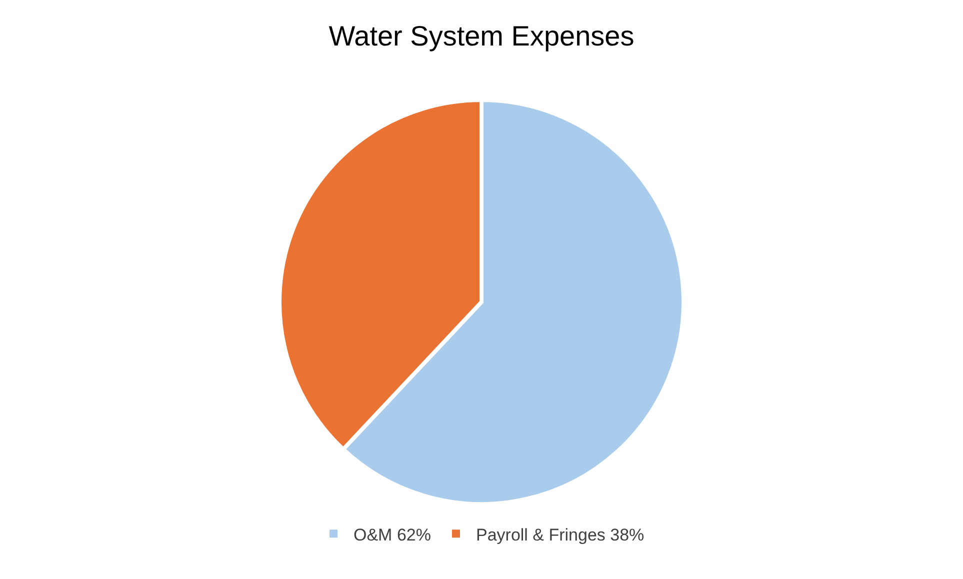 This screenshot has width=963, height=579. What do you see at coordinates (560, 534) in the screenshot?
I see `legend-label: Payroll & Fringes 38%` at bounding box center [560, 534].